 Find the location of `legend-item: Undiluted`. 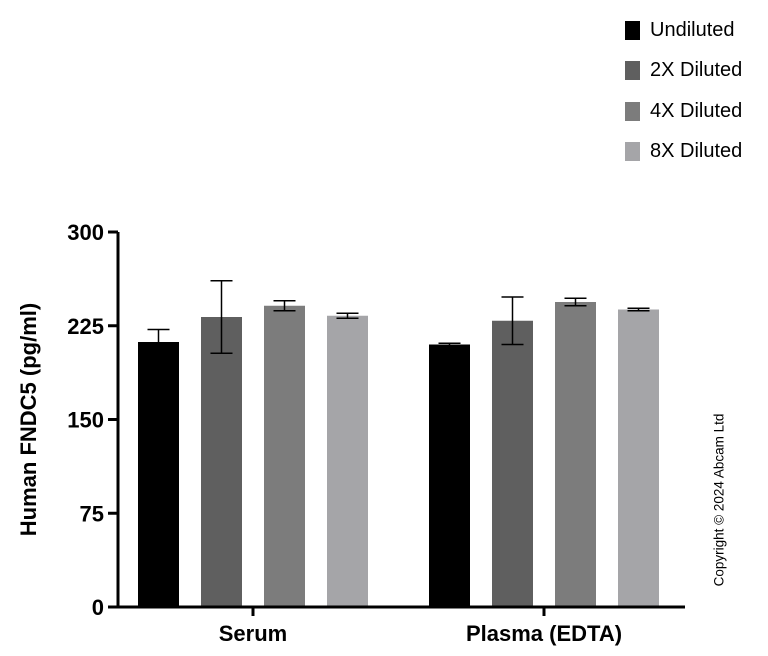

legend-item: Undiluted is located at coordinates (683, 30).